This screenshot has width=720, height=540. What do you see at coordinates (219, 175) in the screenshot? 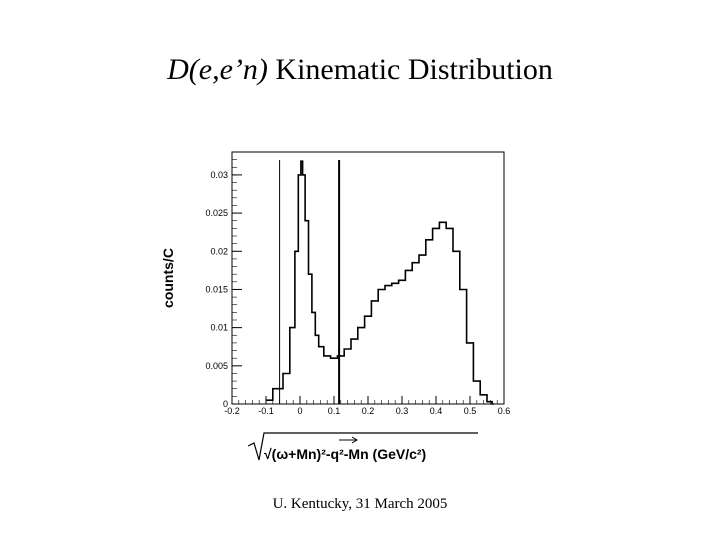
I see `y-tick-label-6: 0.03` at bounding box center [219, 175].